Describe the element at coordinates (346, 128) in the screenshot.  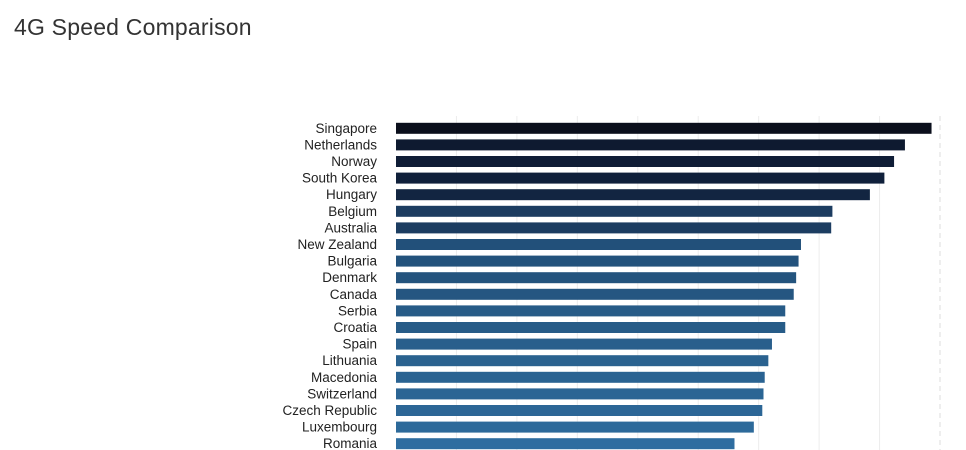
I see `category-label: Singapore` at that location.